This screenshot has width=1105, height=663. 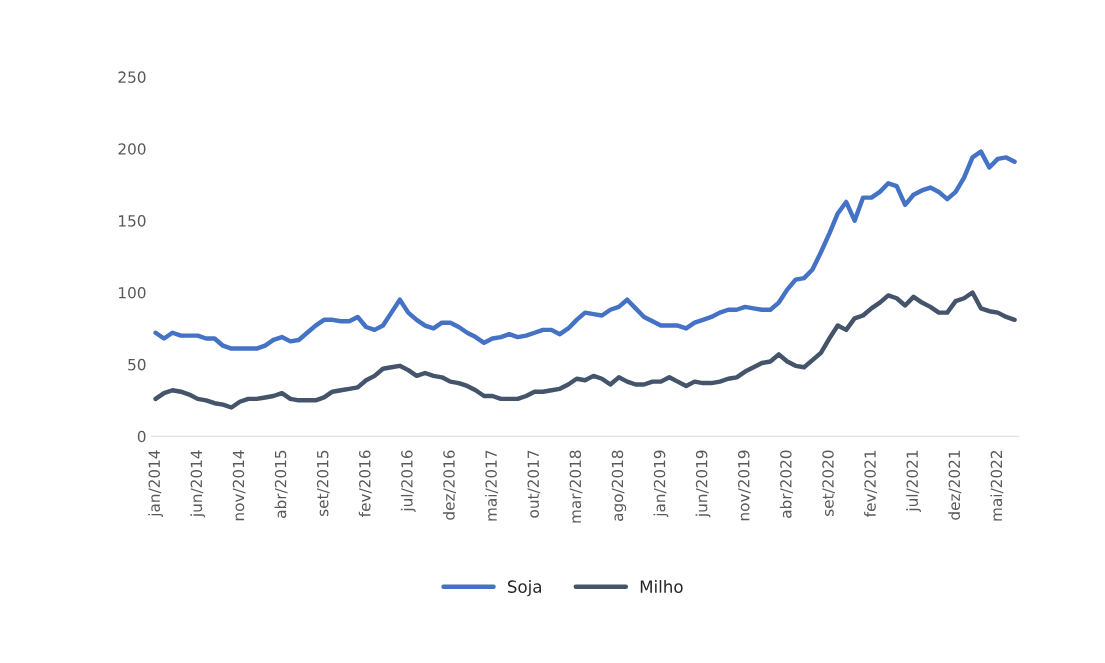 What do you see at coordinates (828, 483) in the screenshot?
I see `x-tick-label: set/2020` at bounding box center [828, 483].